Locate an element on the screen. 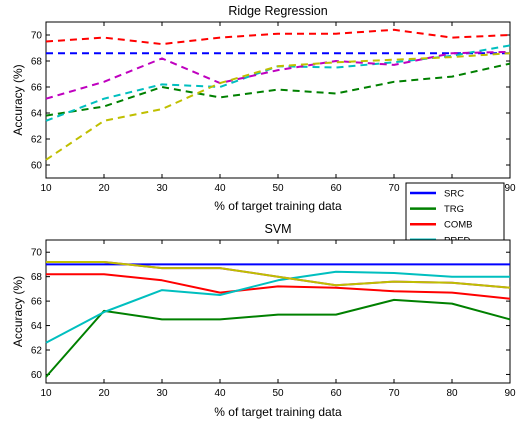 Image resolution: width=516 pixels, height=426 pixels. series-line-augm is located at coordinates (278, 275).